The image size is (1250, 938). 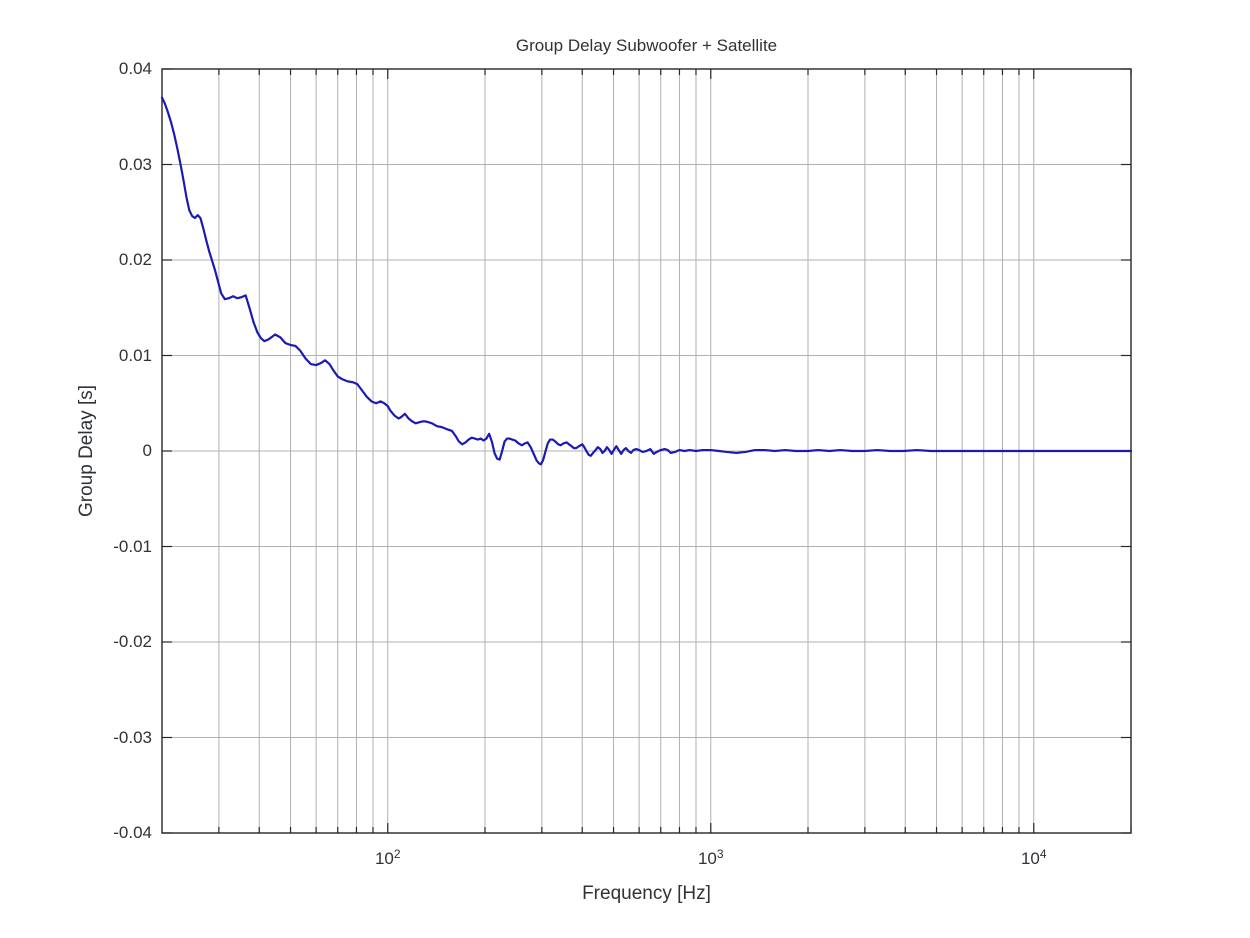 What do you see at coordinates (135, 259) in the screenshot?
I see `y-tick-label: 0.02` at bounding box center [135, 259].